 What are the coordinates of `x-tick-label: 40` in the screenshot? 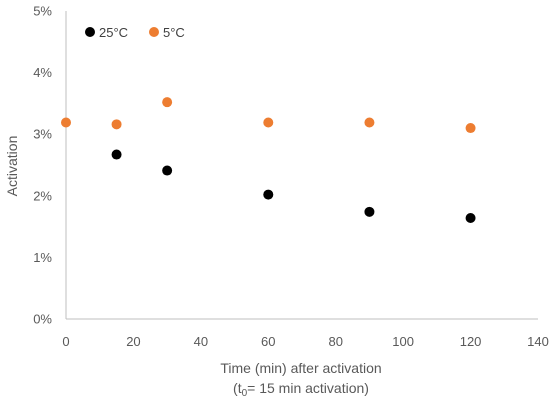 It's located at (201, 341).